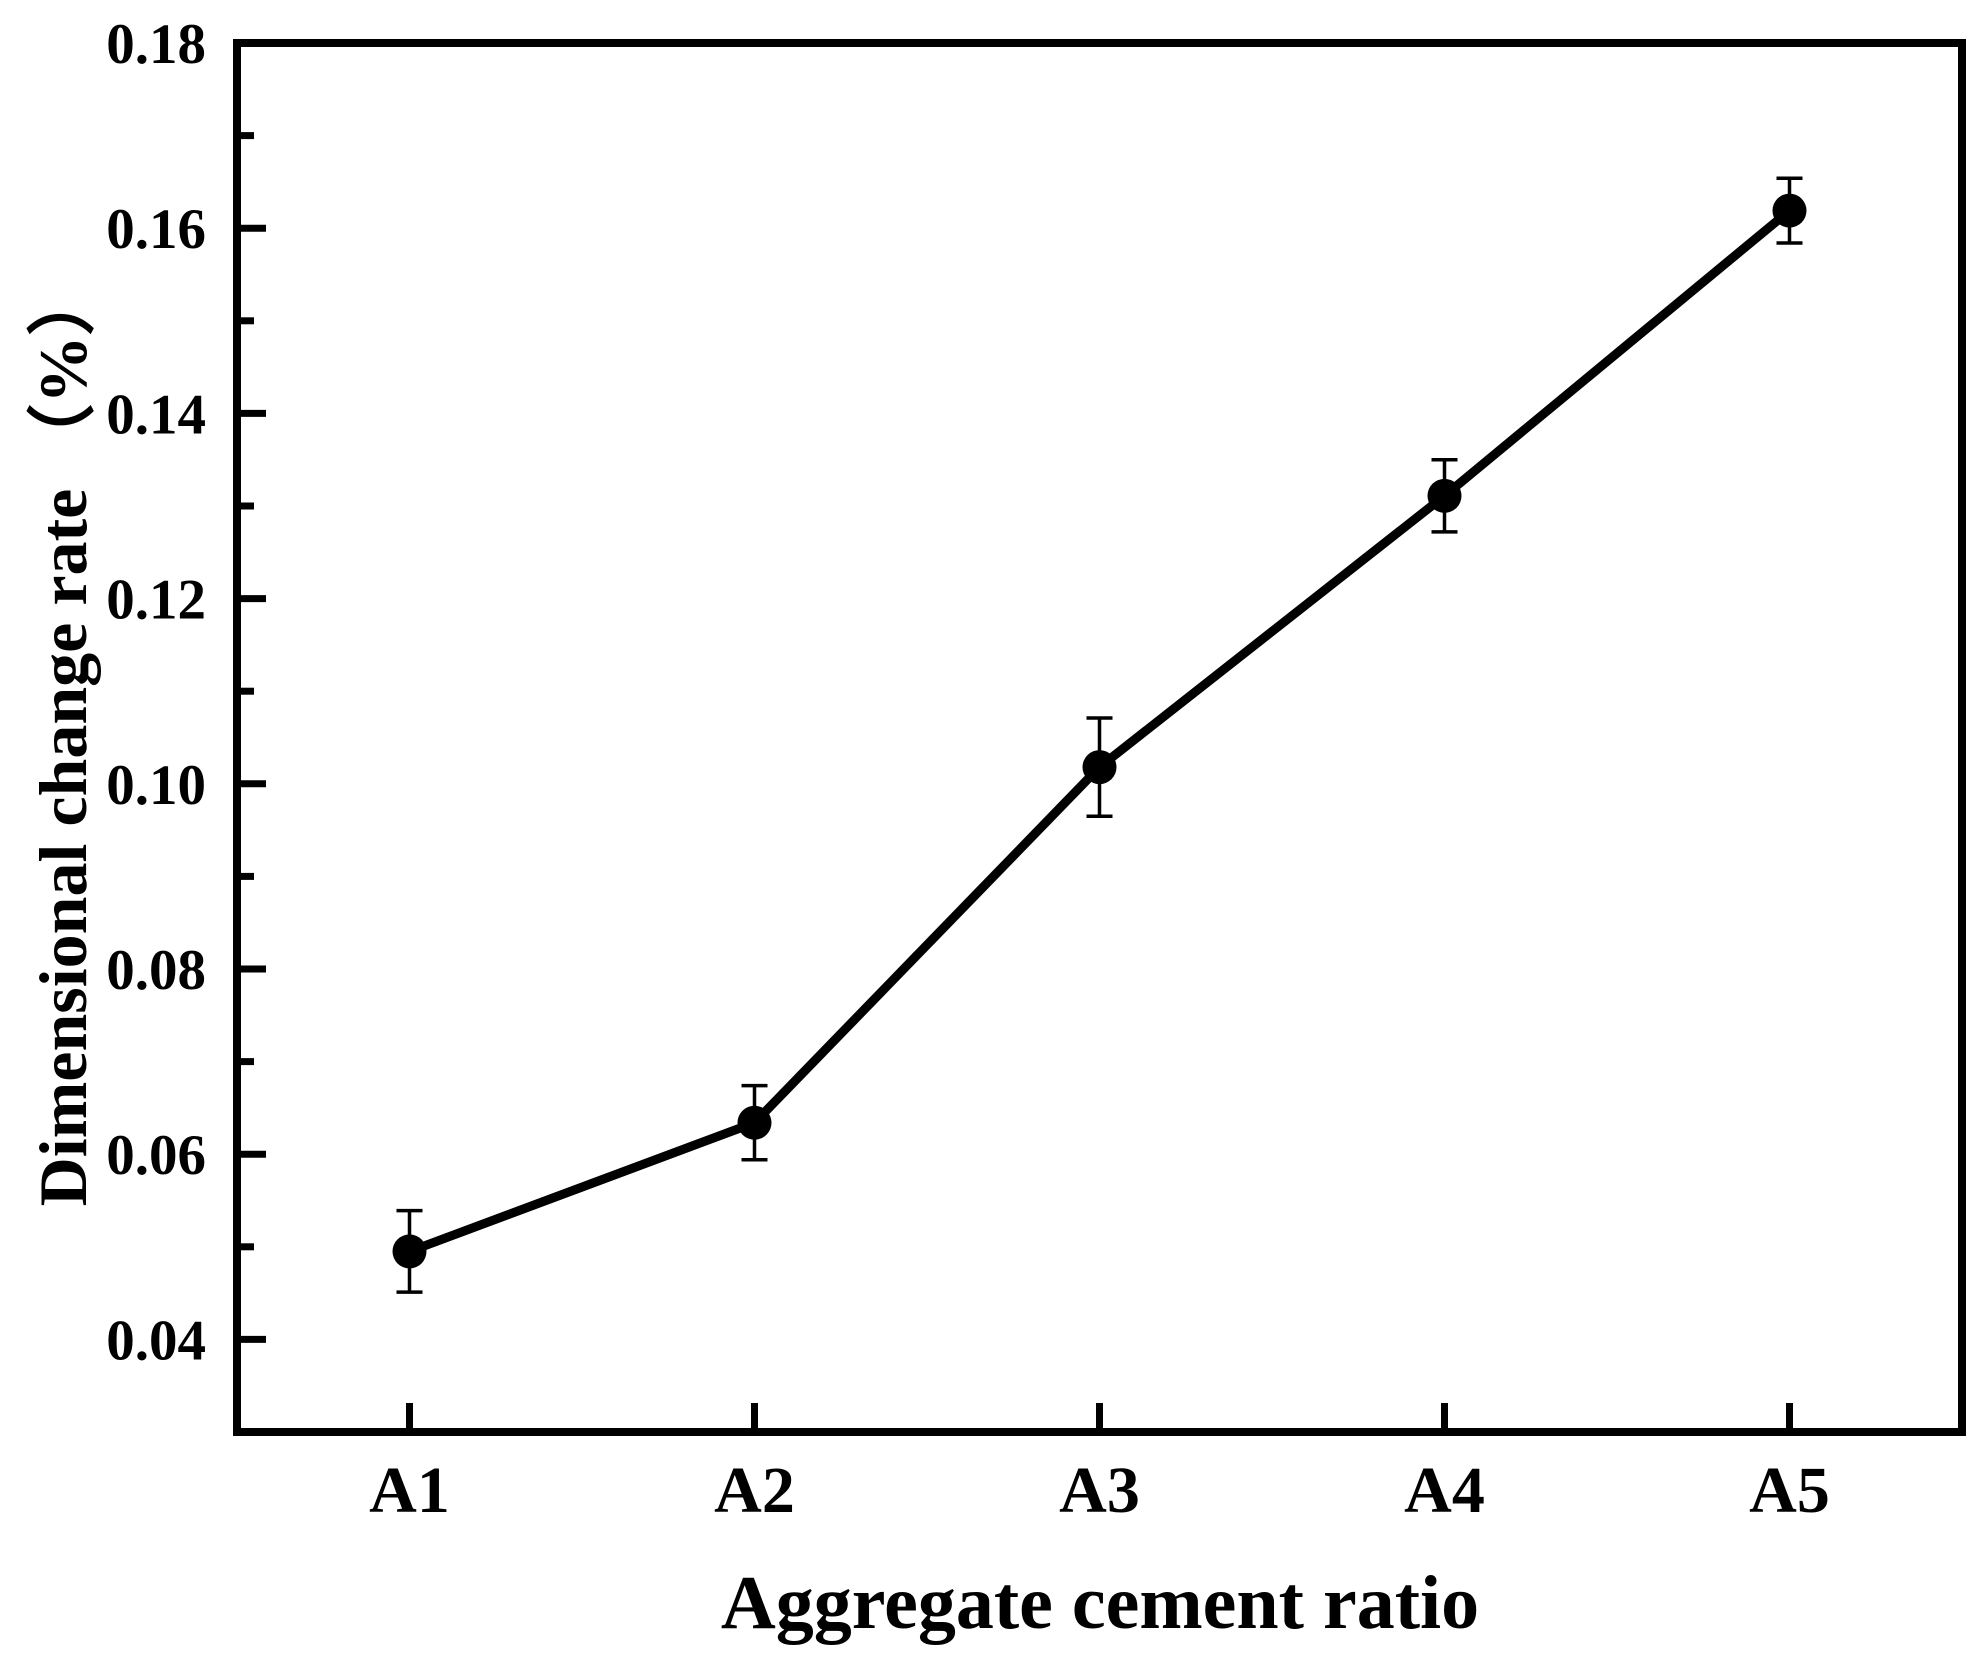 Image resolution: width=1980 pixels, height=1656 pixels. I want to click on y-axis-ticks, so click(252, 737).